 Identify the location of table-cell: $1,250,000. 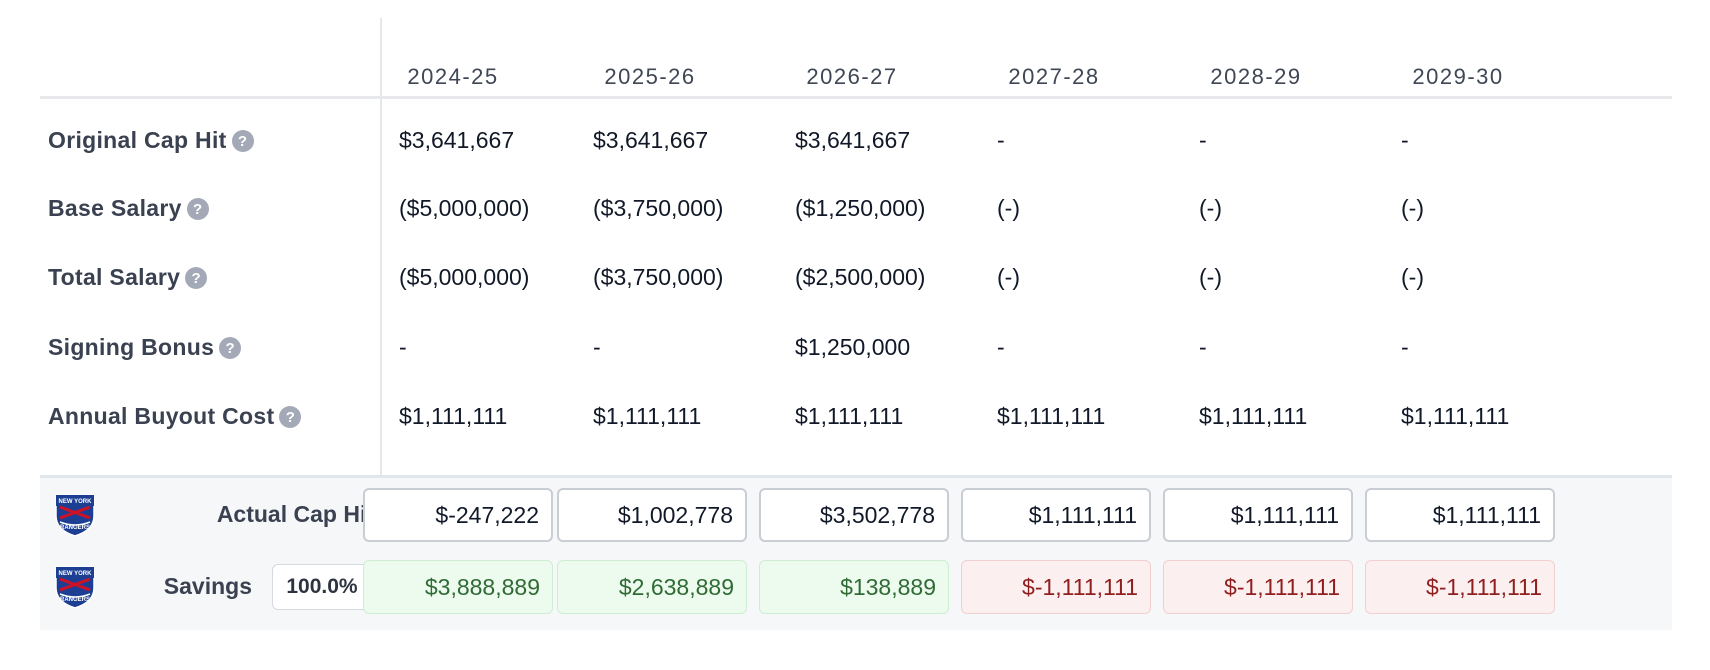
(853, 346).